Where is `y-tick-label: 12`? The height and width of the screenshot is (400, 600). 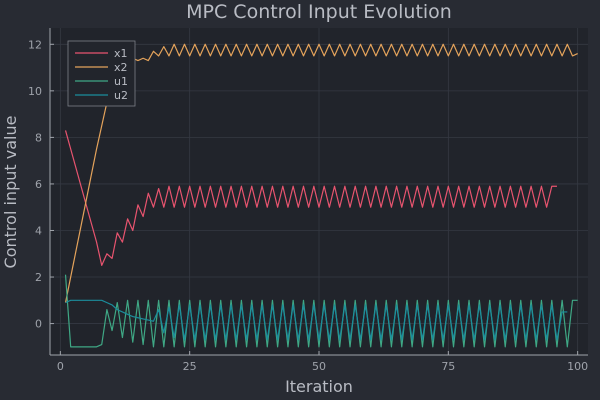 y-tick-label: 12 is located at coordinates (35, 44).